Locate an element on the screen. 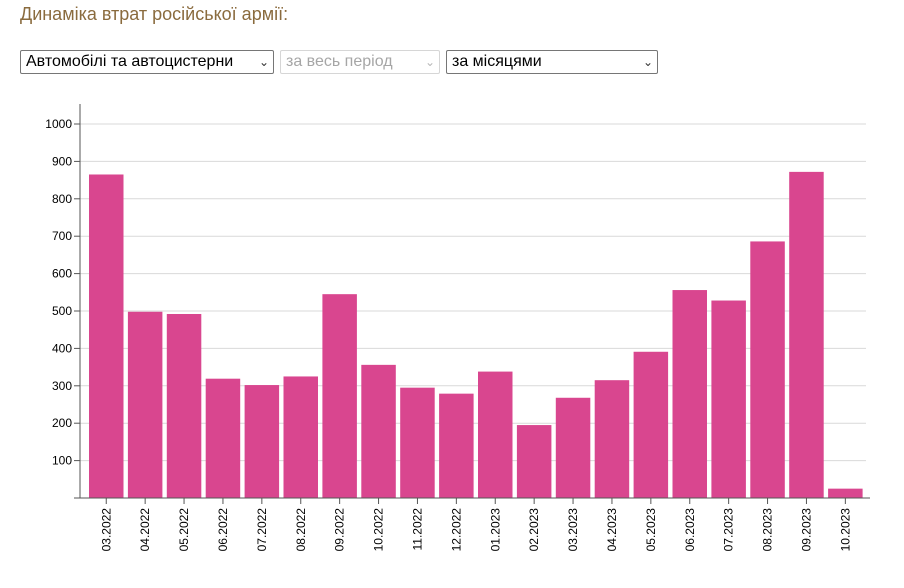  bar-05.2023 is located at coordinates (651, 424).